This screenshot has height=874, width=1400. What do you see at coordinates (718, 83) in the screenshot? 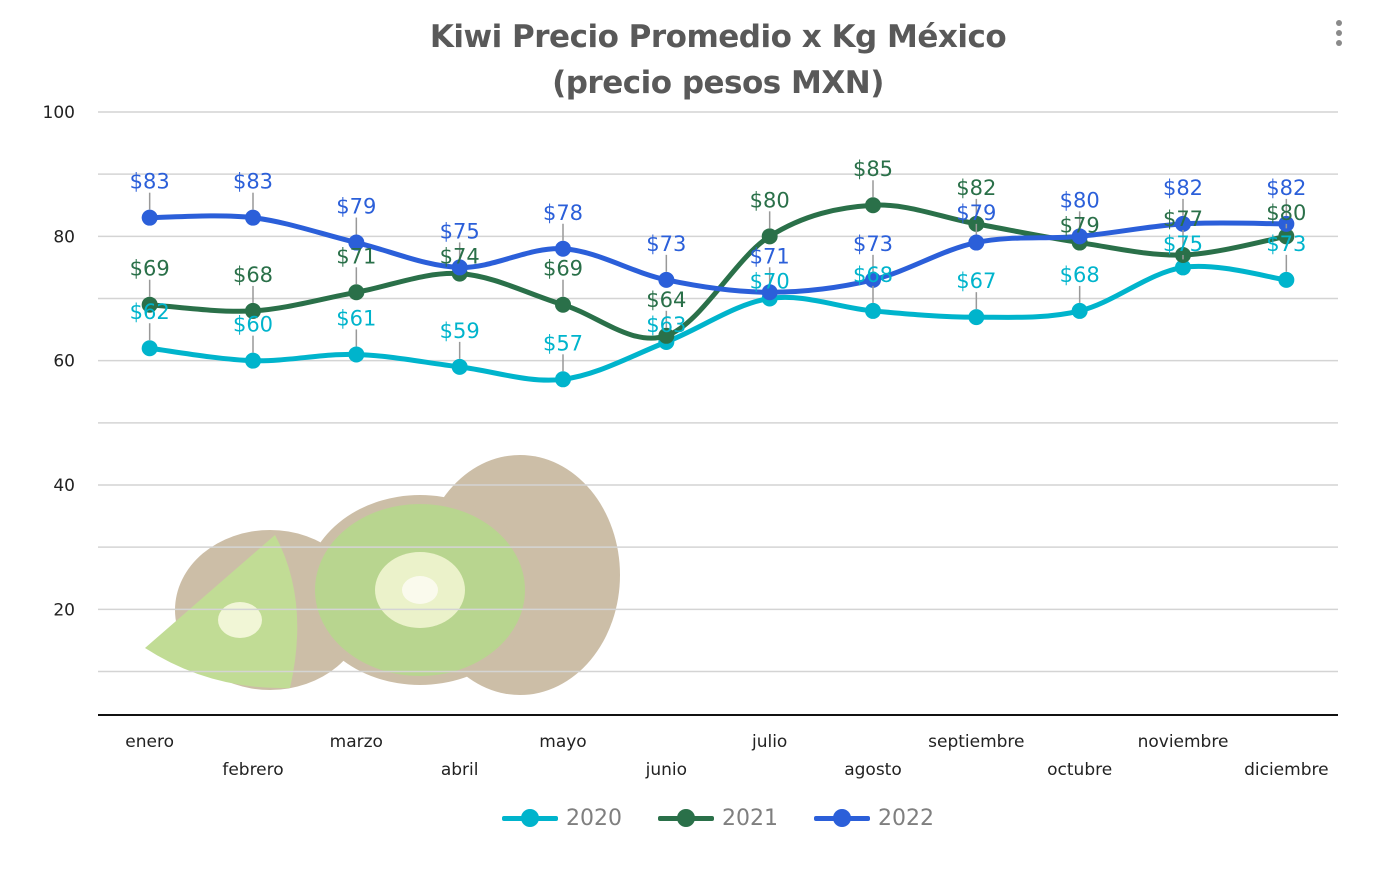
I see `chart-title-line-2: (precio pesos MXN)` at bounding box center [718, 83].